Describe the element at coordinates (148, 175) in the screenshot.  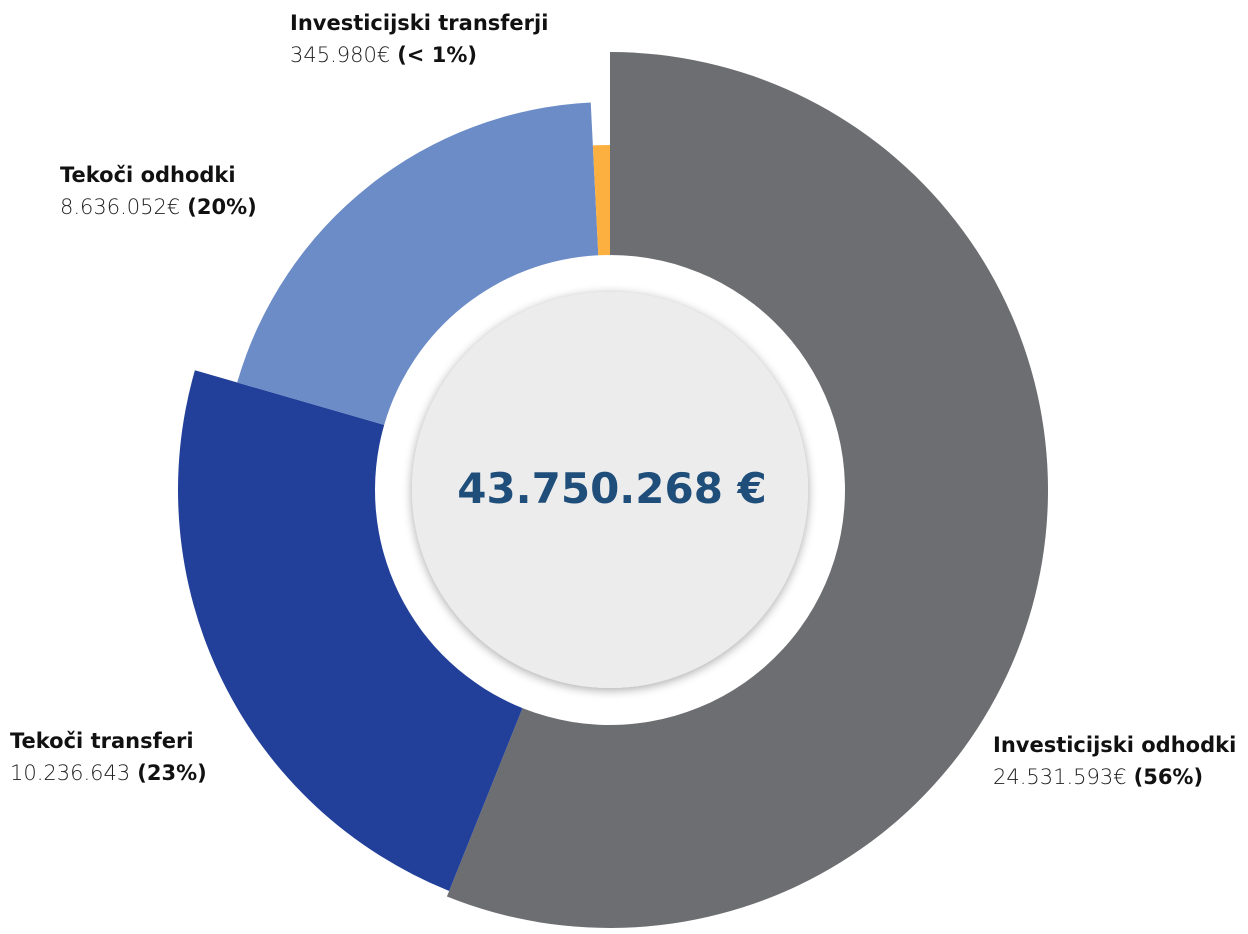
I see `slice-name: Tekoči odhodki` at that location.